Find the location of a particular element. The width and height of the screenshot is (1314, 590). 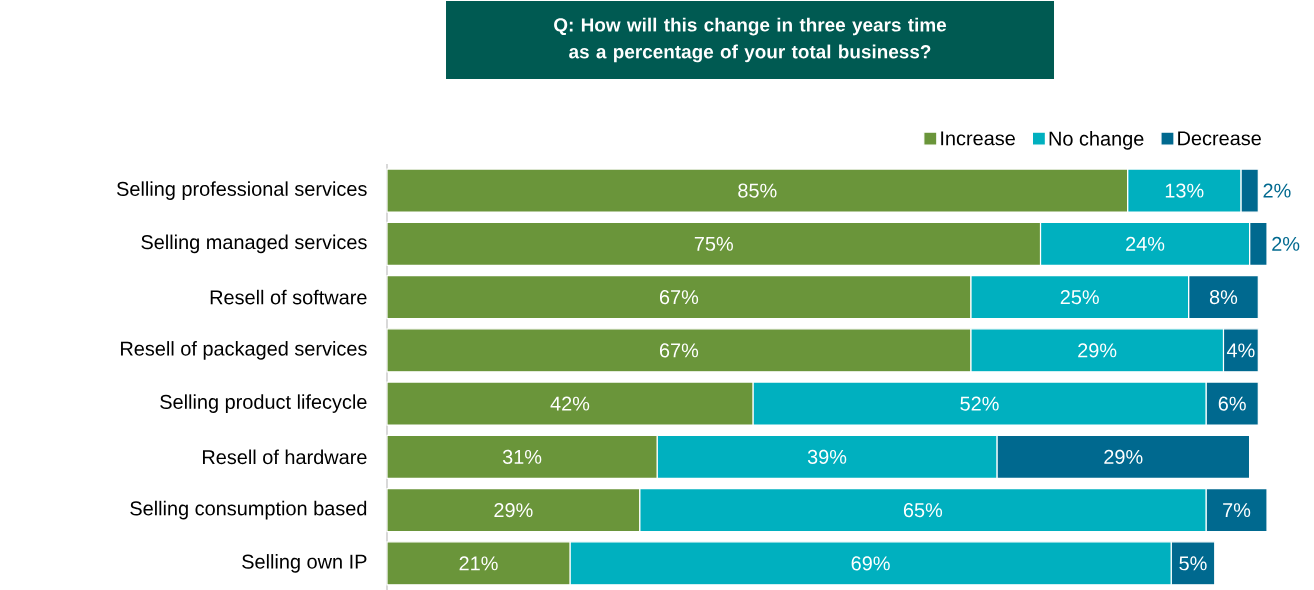

data-label: 8% is located at coordinates (1223, 297).